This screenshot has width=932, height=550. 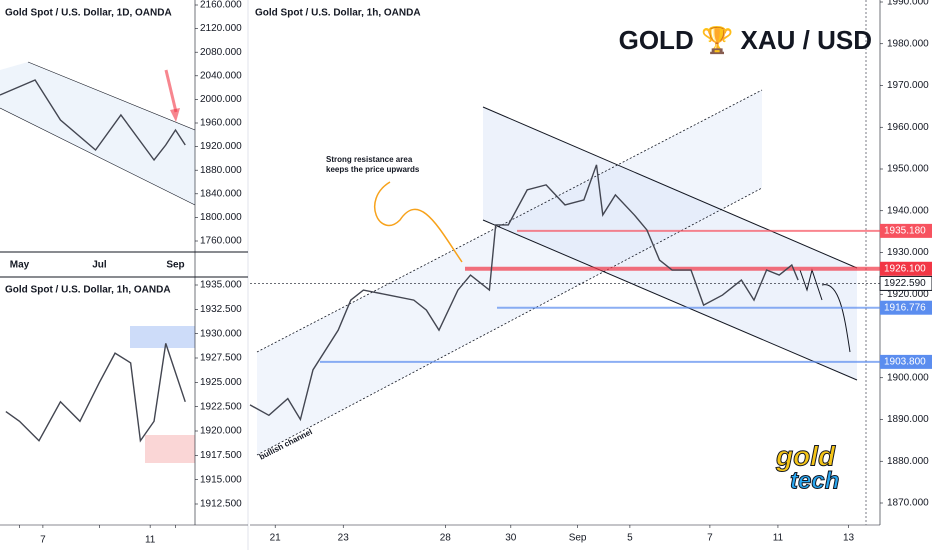 I want to click on y-tick-label: 1912.500, so click(x=221, y=504).